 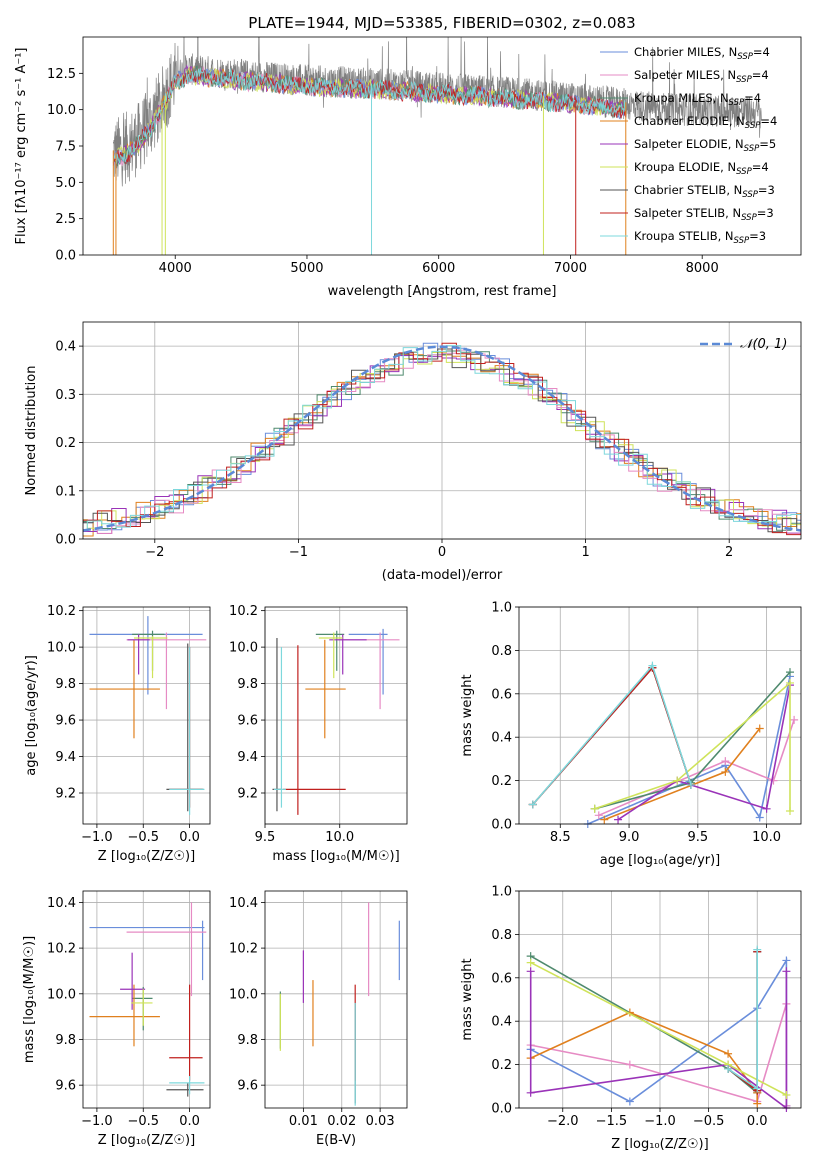 What do you see at coordinates (692, 746) in the screenshot?
I see `weight-line` at bounding box center [692, 746].